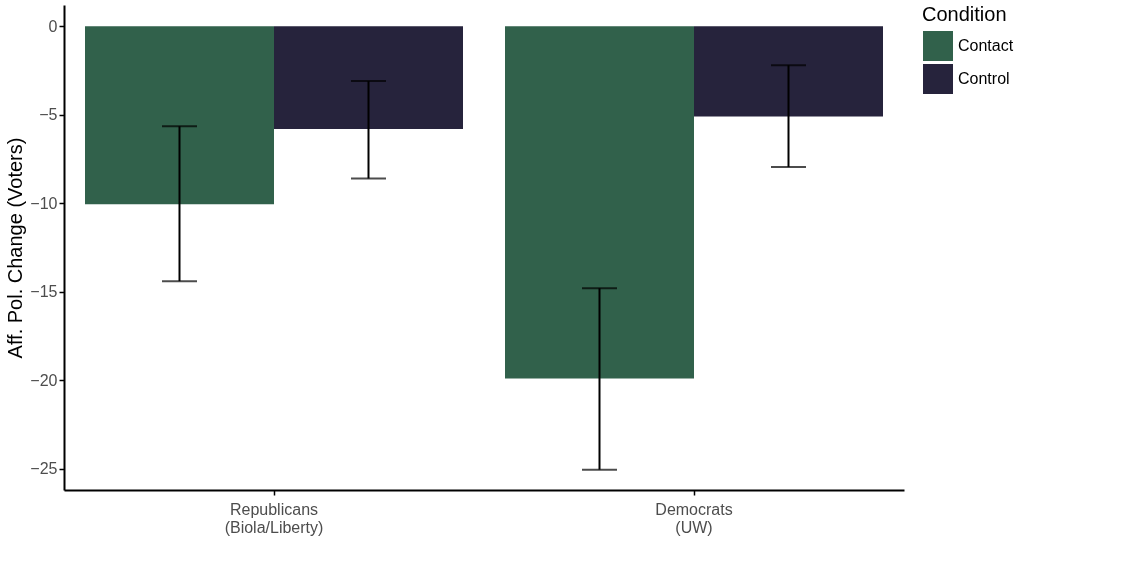 The height and width of the screenshot is (562, 1134). What do you see at coordinates (44, 292) in the screenshot?
I see `y-tick-label: −15` at bounding box center [44, 292].